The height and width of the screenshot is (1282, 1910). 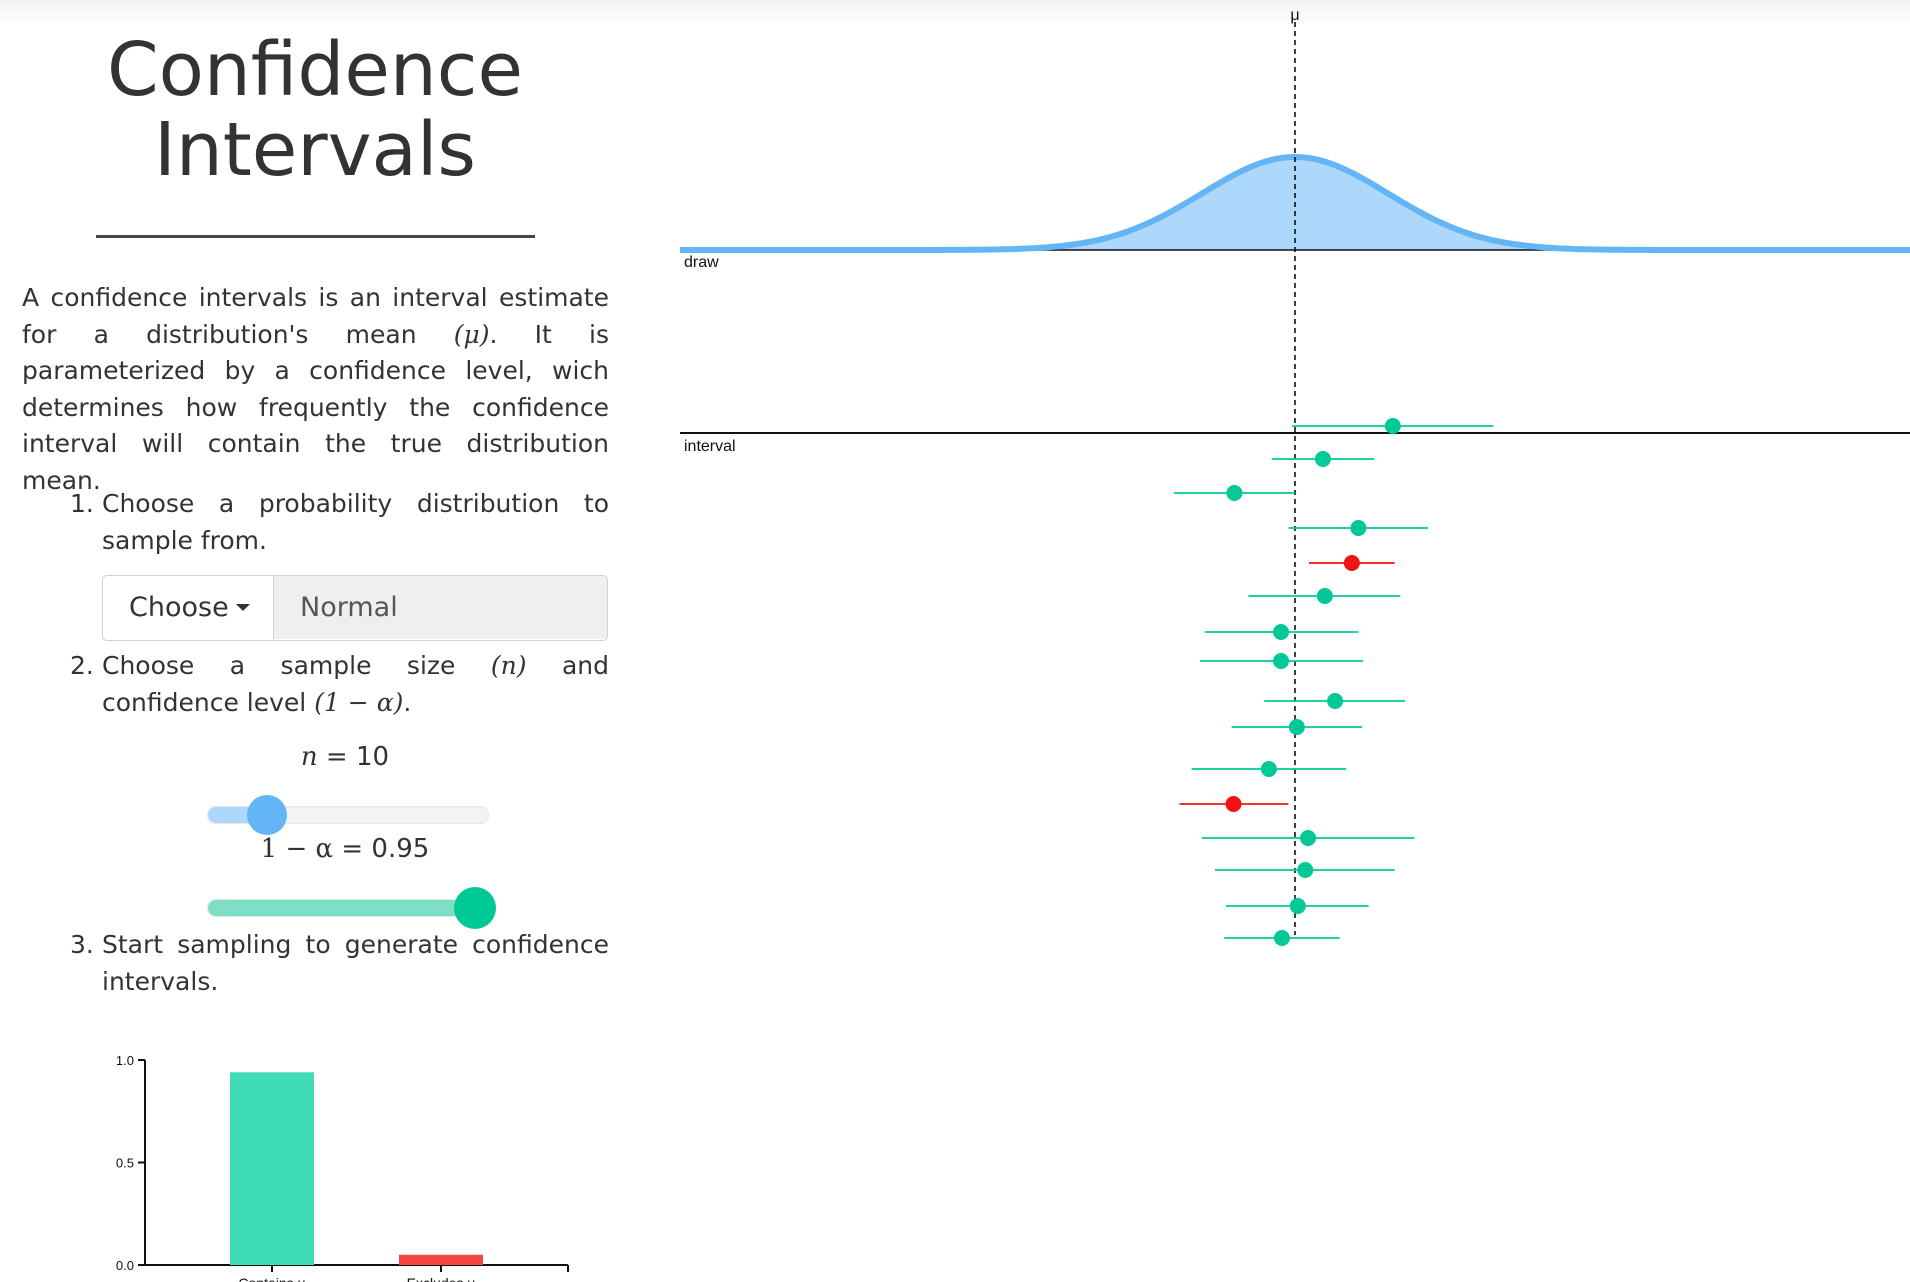 What do you see at coordinates (309, 757) in the screenshot?
I see `sample-size-var: n` at bounding box center [309, 757].